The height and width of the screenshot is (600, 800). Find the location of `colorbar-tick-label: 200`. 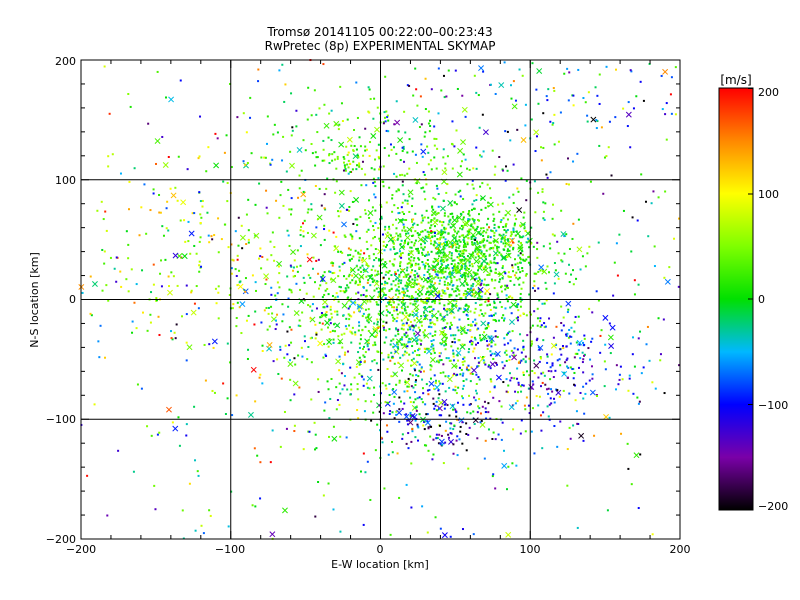

colorbar-tick-label: 200 is located at coordinates (768, 92).